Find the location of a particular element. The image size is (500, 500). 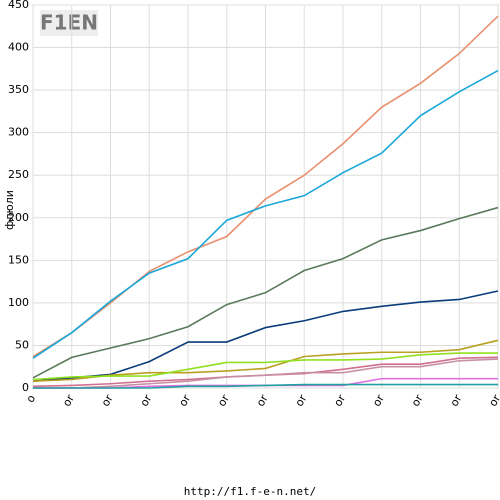

x-tick-label: o is located at coordinates (31, 398).